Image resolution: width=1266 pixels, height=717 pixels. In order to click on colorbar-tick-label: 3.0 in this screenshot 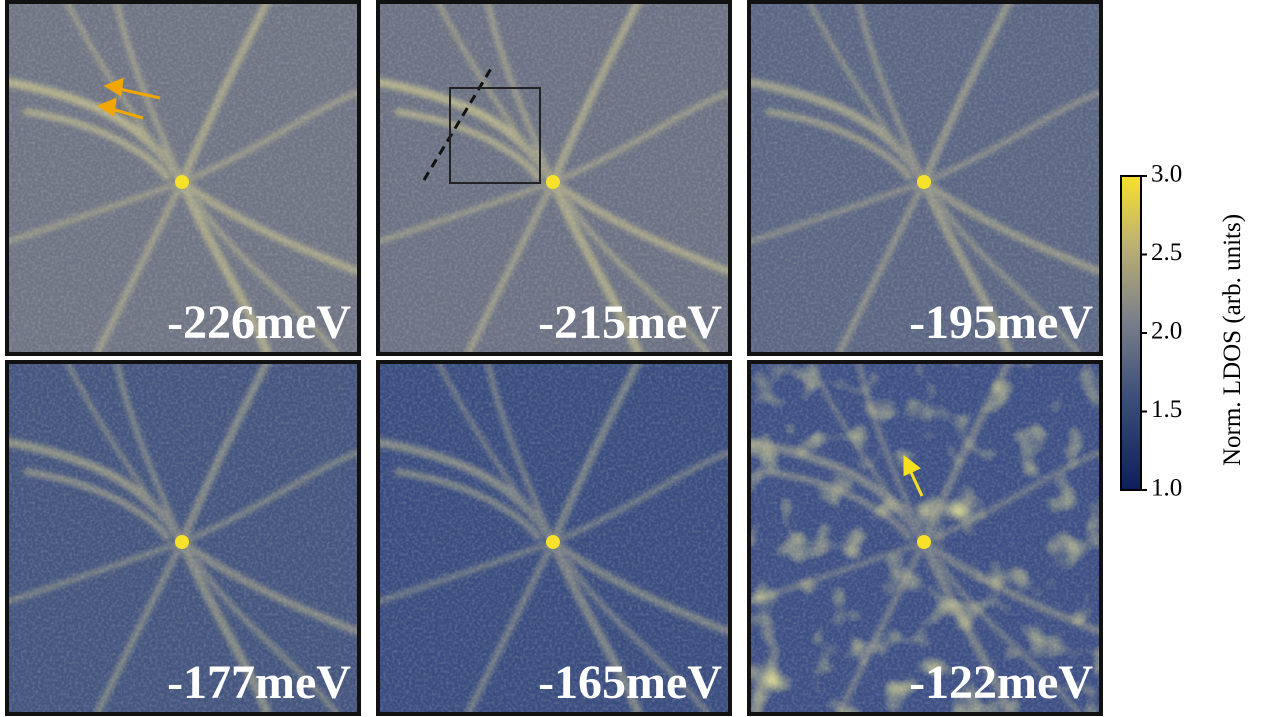, I will do `click(1166, 174)`.